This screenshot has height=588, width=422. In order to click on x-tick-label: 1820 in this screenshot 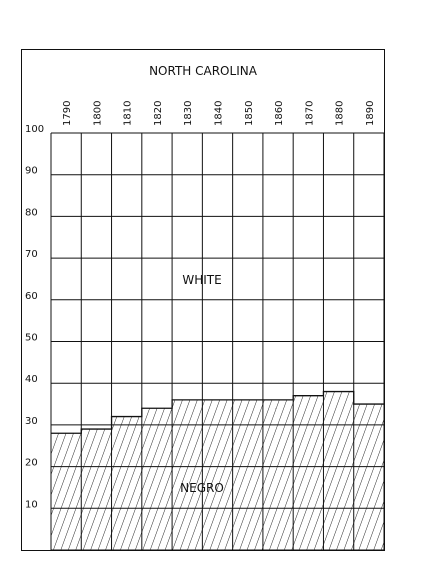, I will do `click(158, 113)`.